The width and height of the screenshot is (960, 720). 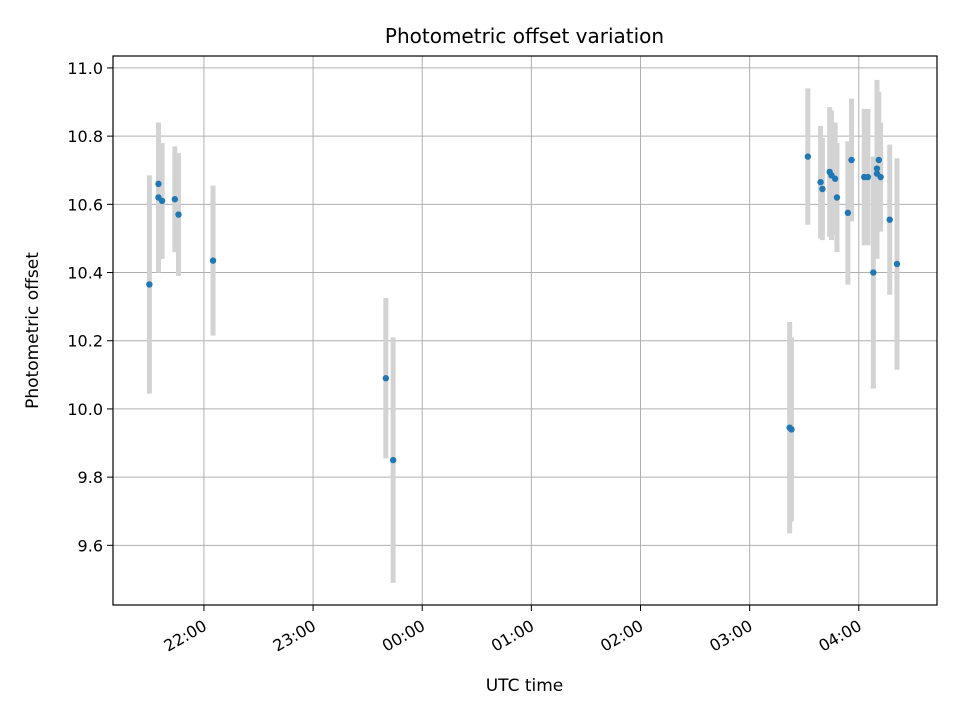 I want to click on y-tick-label: 9.6, so click(x=90, y=545).